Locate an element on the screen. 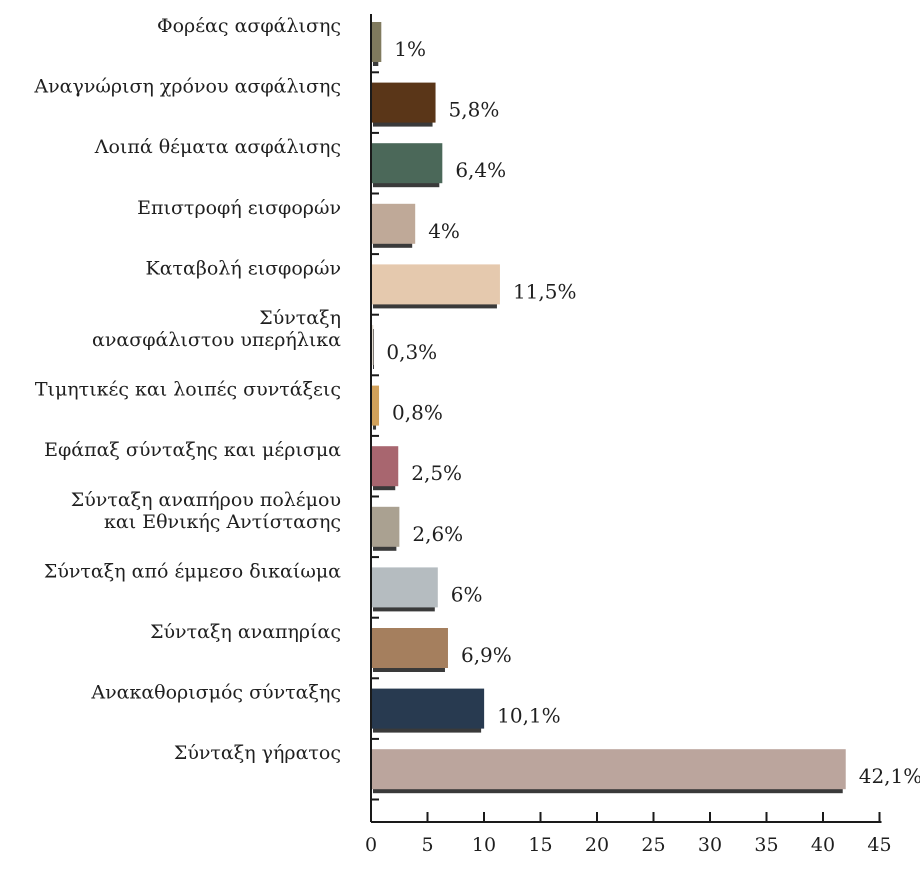 Image resolution: width=920 pixels, height=869 pixels. value-label: 2,5% is located at coordinates (436, 473).